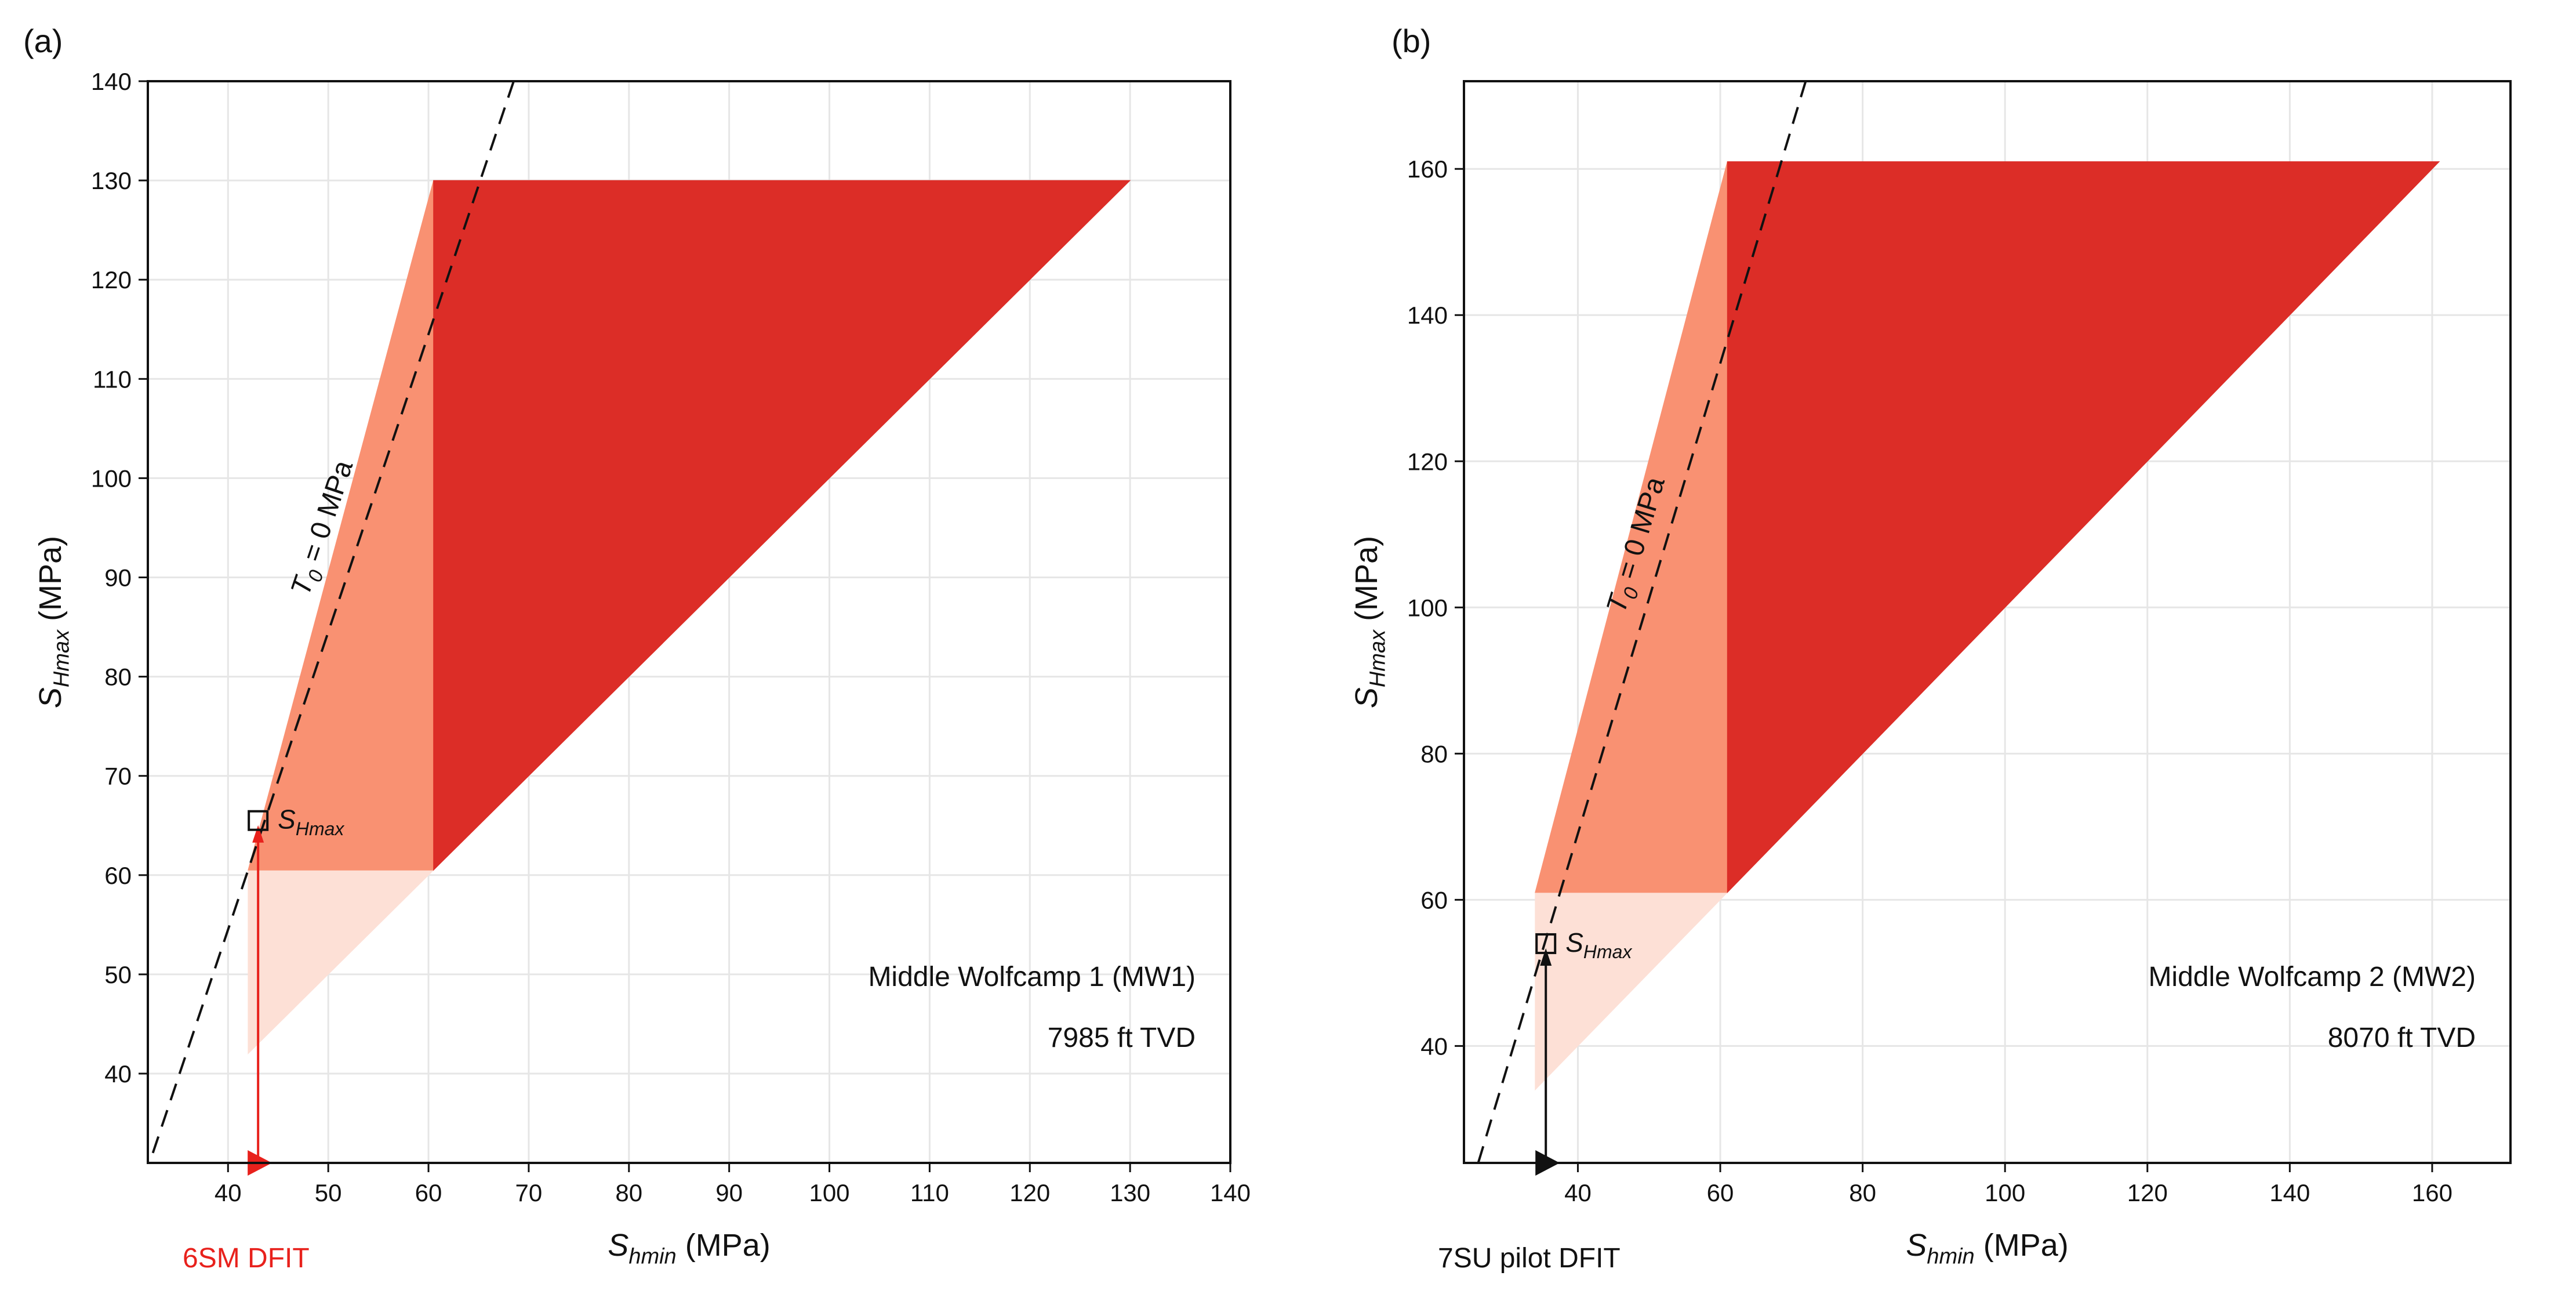 Image resolution: width=2576 pixels, height=1294 pixels. Describe the element at coordinates (1122, 1038) in the screenshot. I see `annotation-line-2: 7985 ft TVD` at that location.